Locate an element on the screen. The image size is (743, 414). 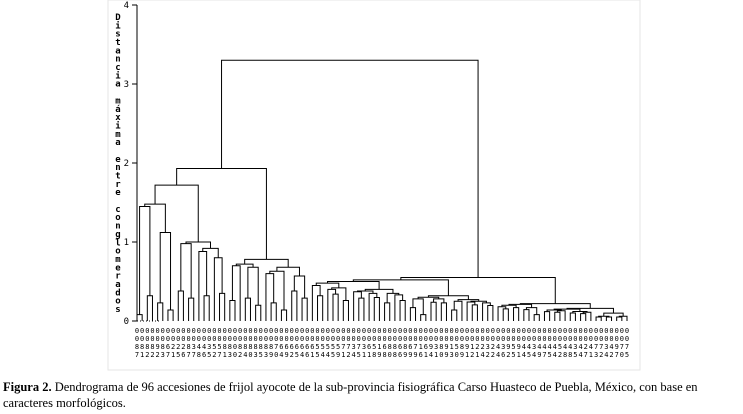
y-axis-label-char: n is located at coordinates (117, 168).